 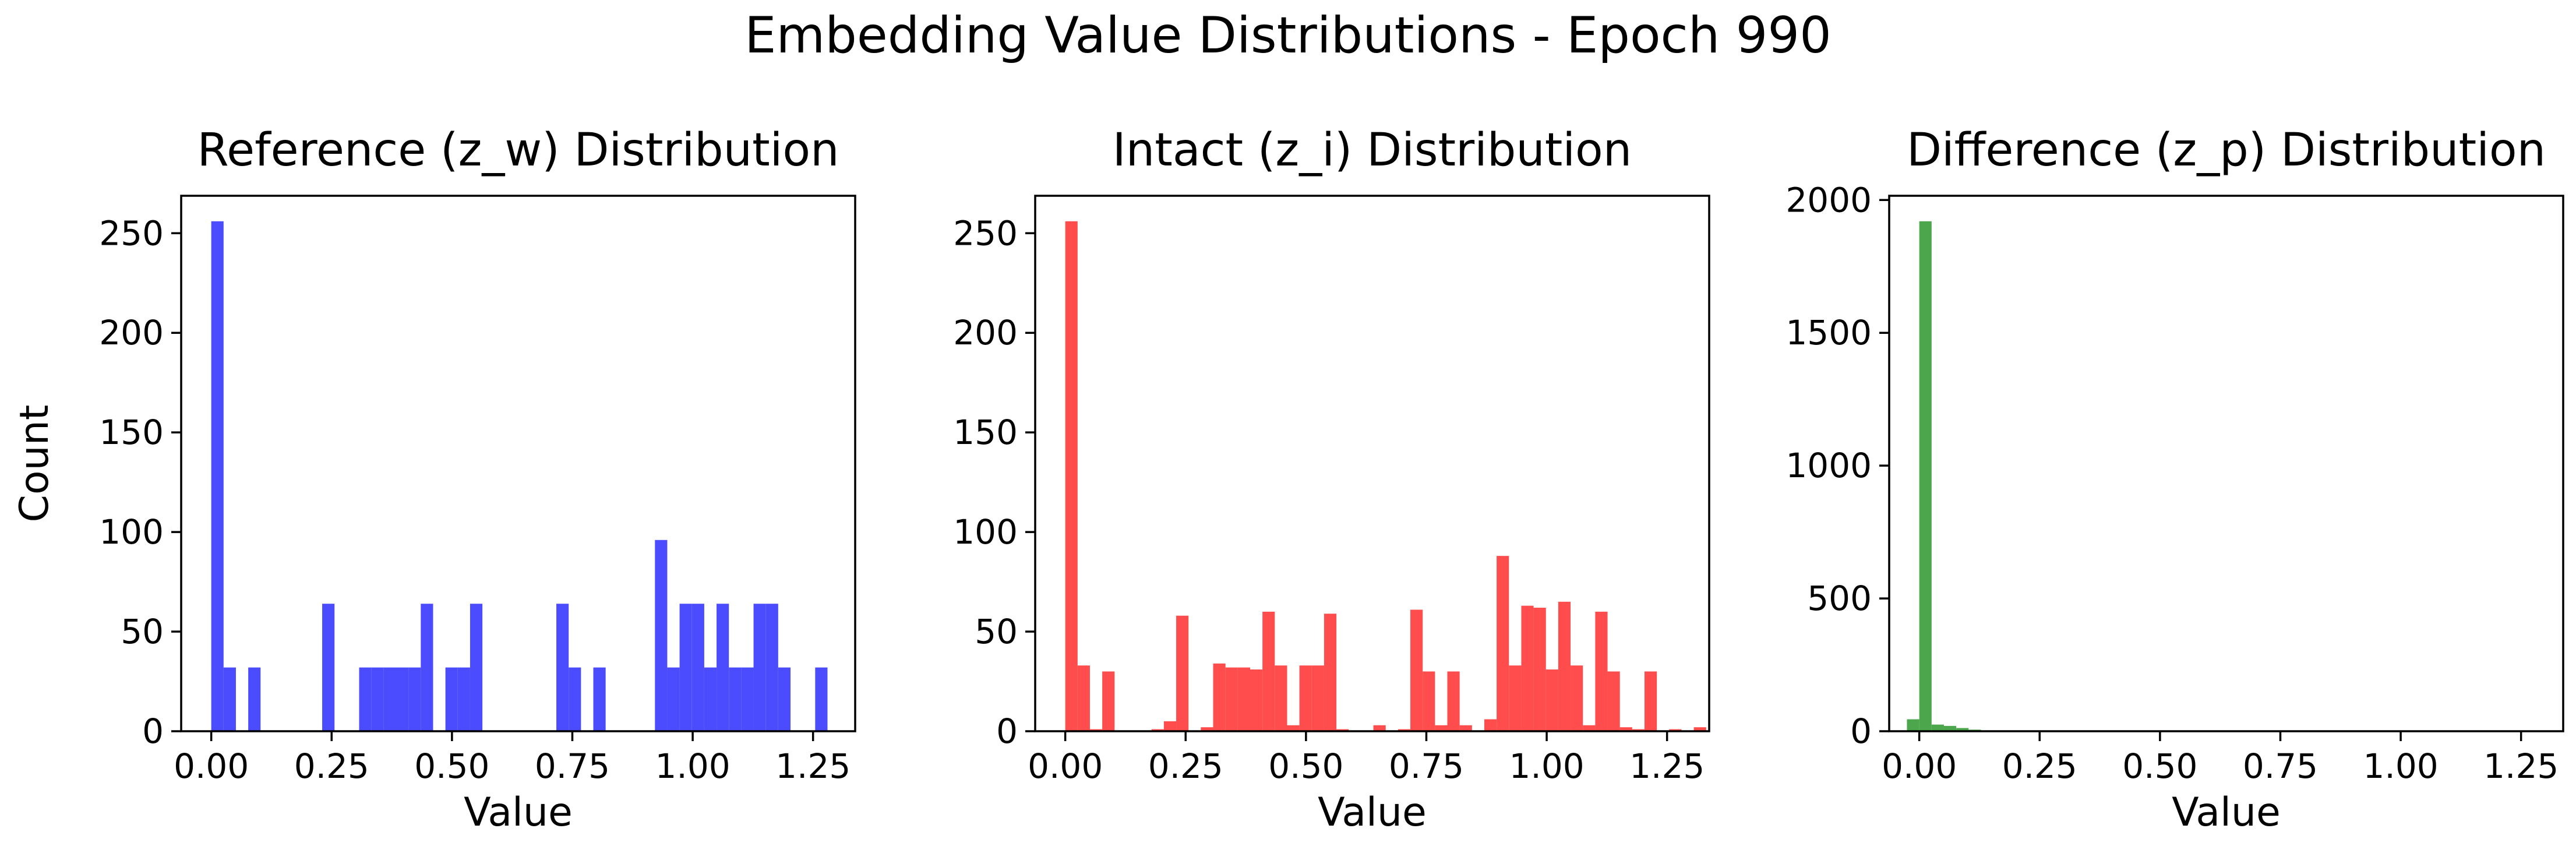 What do you see at coordinates (986, 532) in the screenshot?
I see `y-tick-label: 100` at bounding box center [986, 532].